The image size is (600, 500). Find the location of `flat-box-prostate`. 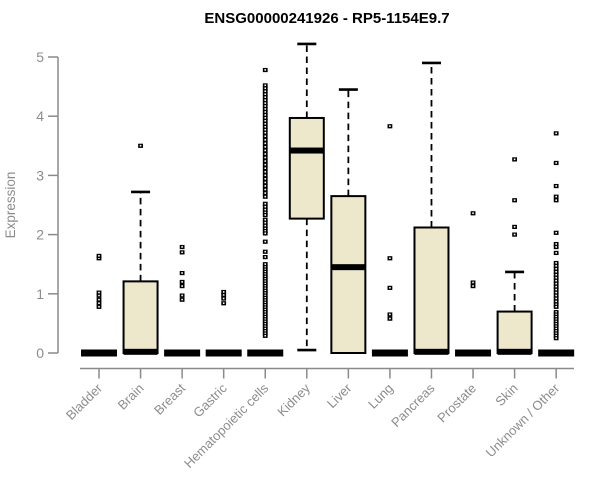

flat-box-prostate is located at coordinates (473, 353).